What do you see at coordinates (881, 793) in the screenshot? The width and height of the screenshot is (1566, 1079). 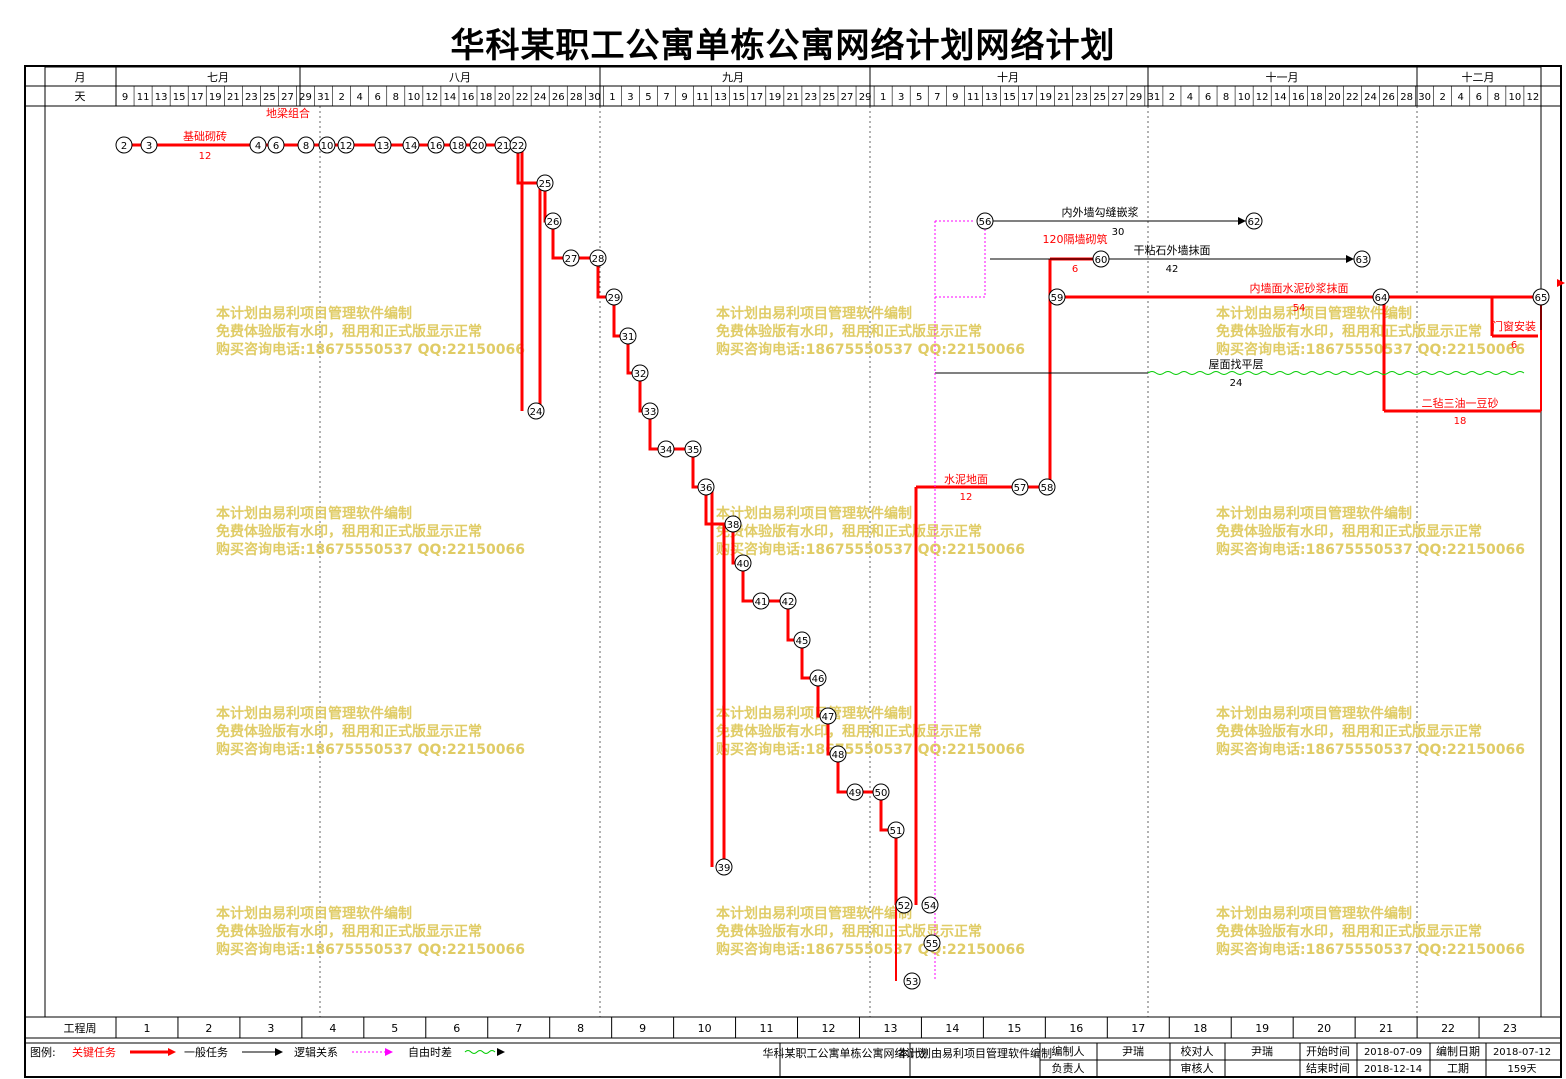 I see `node-label: 50` at bounding box center [881, 793].